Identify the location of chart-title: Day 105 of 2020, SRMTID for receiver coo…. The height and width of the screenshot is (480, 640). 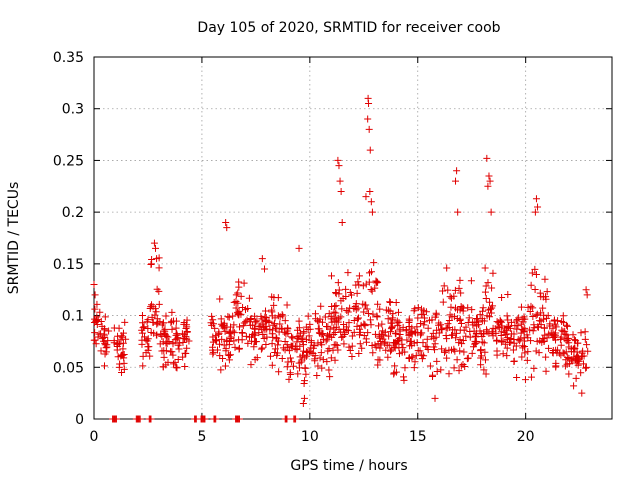
(348, 28).